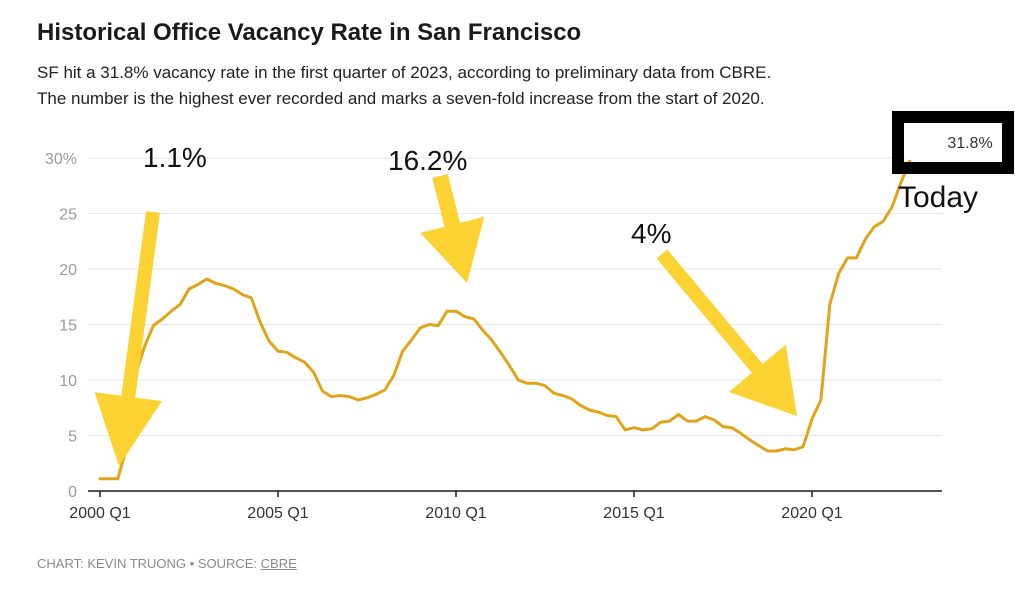 The height and width of the screenshot is (595, 1015). I want to click on end-value-callout-frame, so click(953, 142).